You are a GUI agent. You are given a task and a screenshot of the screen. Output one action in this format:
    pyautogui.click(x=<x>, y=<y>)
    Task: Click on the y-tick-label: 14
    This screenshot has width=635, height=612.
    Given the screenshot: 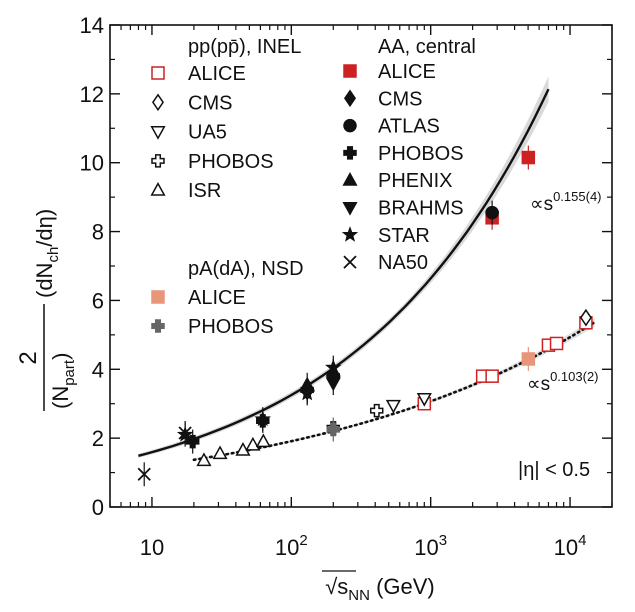 What is the action you would take?
    pyautogui.click(x=92, y=25)
    